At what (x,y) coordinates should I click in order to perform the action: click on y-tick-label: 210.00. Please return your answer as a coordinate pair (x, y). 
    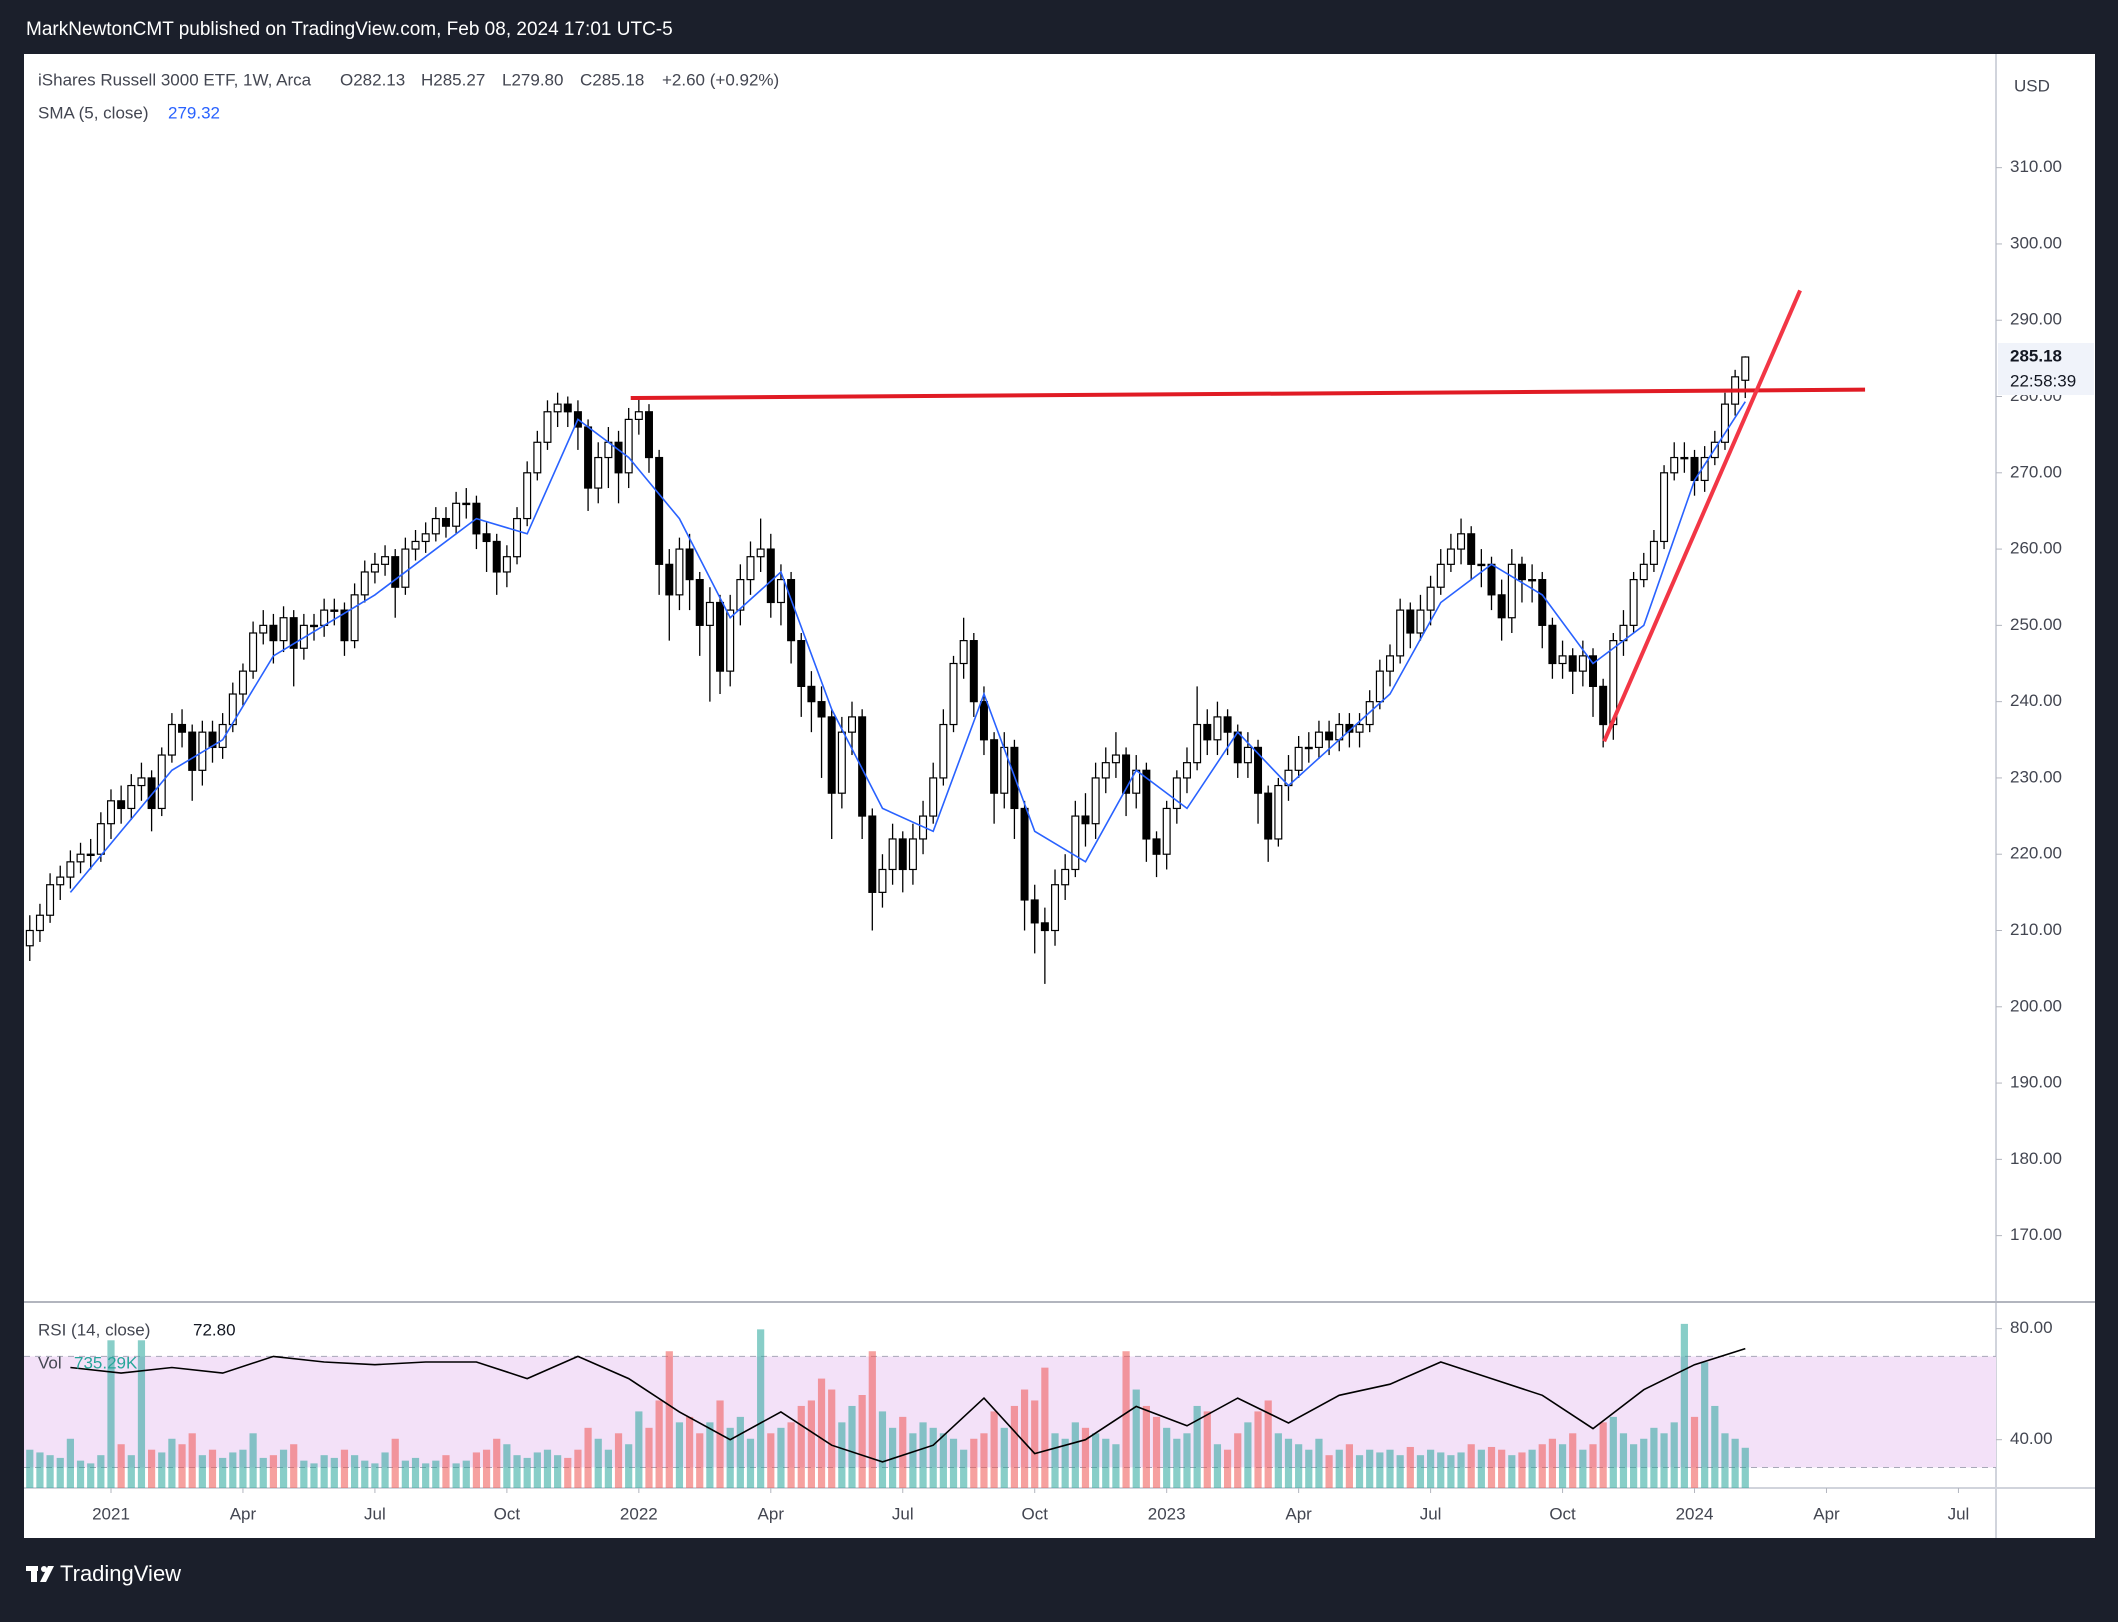
    Looking at the image, I should click on (2036, 929).